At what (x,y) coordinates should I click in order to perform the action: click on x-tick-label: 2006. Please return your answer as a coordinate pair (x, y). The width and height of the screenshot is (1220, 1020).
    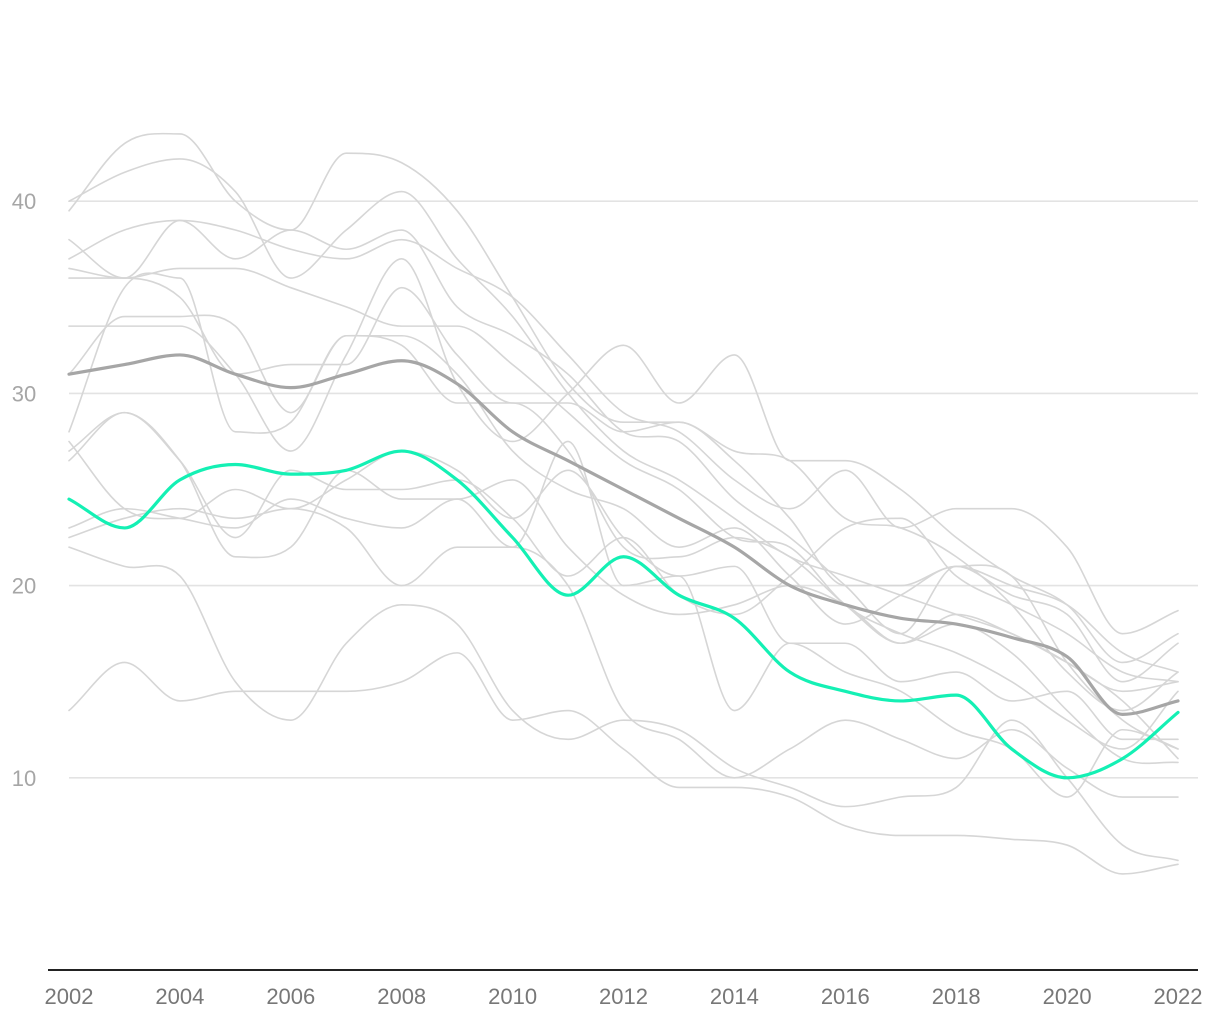
    Looking at the image, I should click on (290, 996).